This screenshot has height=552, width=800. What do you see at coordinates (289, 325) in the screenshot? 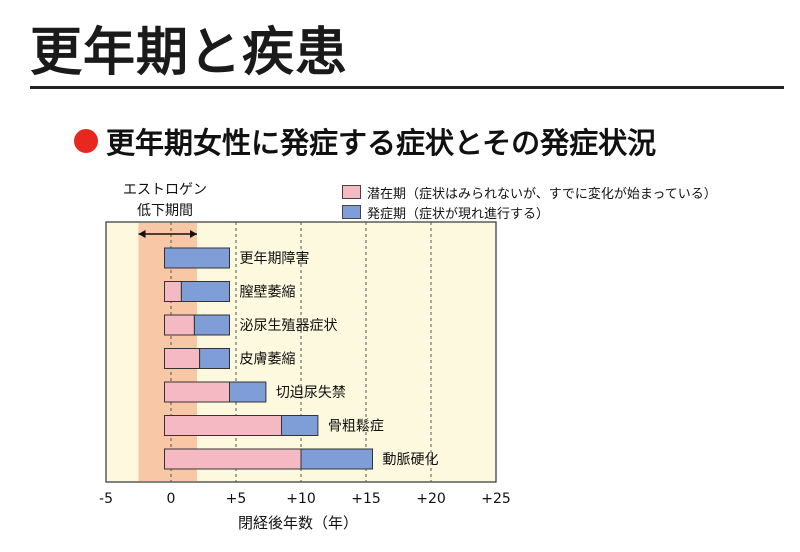
I see `bar-category-label: 泌尿生殖器症状` at bounding box center [289, 325].